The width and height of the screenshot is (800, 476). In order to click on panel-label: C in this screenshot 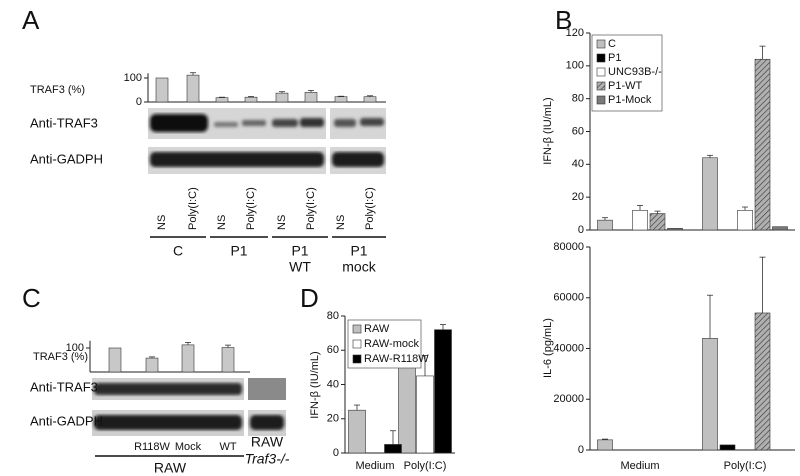, I will do `click(31, 298)`.